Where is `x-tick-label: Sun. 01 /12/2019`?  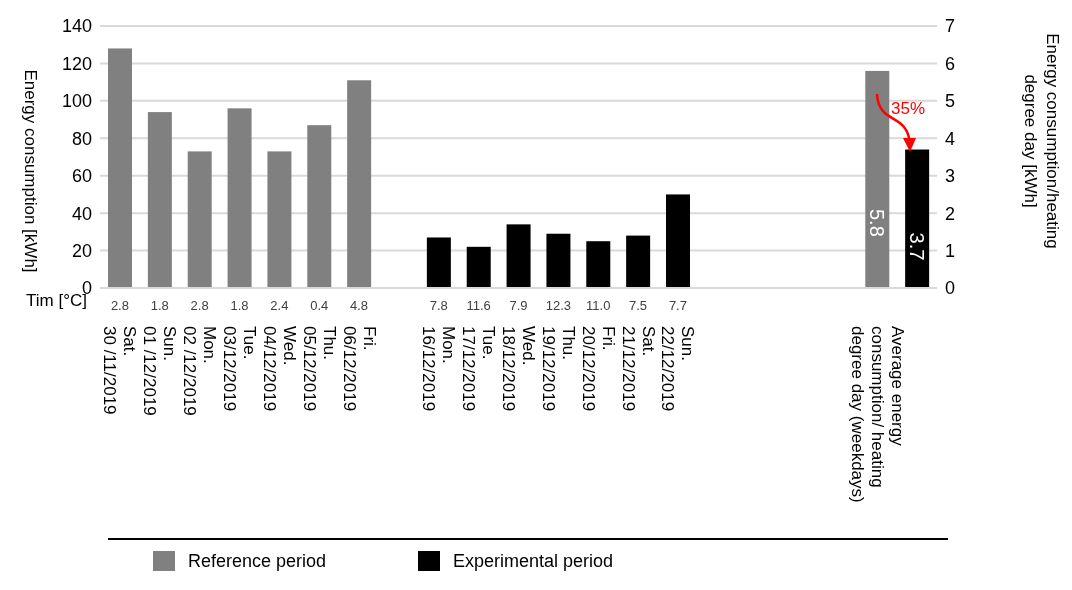
x-tick-label: Sun. 01 /12/2019 is located at coordinates (160, 371).